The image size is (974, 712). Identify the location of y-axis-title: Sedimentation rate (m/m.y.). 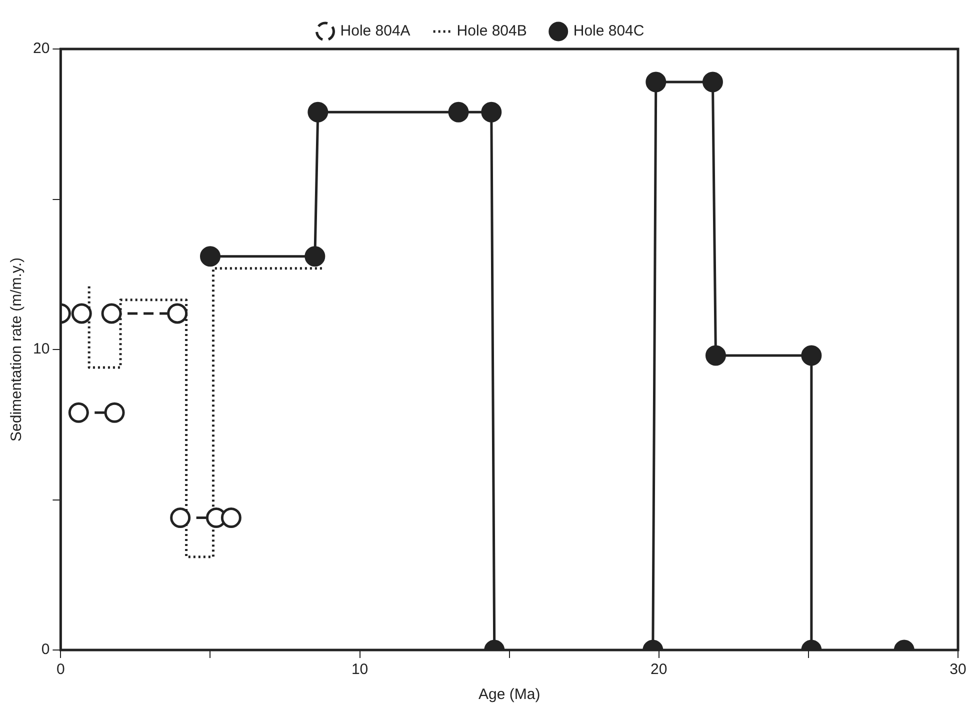
(17, 350).